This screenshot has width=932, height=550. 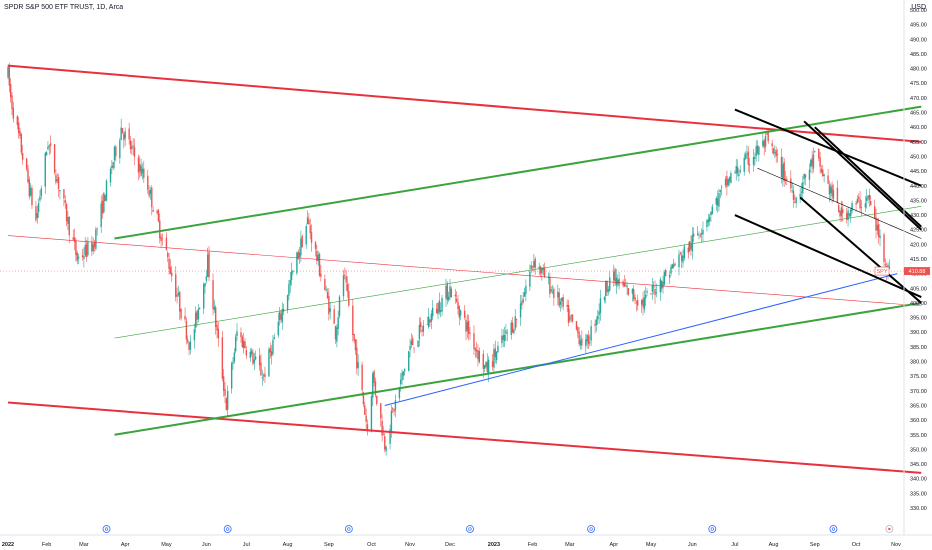 What do you see at coordinates (918, 494) in the screenshot?
I see `price-tick-label: 335.00` at bounding box center [918, 494].